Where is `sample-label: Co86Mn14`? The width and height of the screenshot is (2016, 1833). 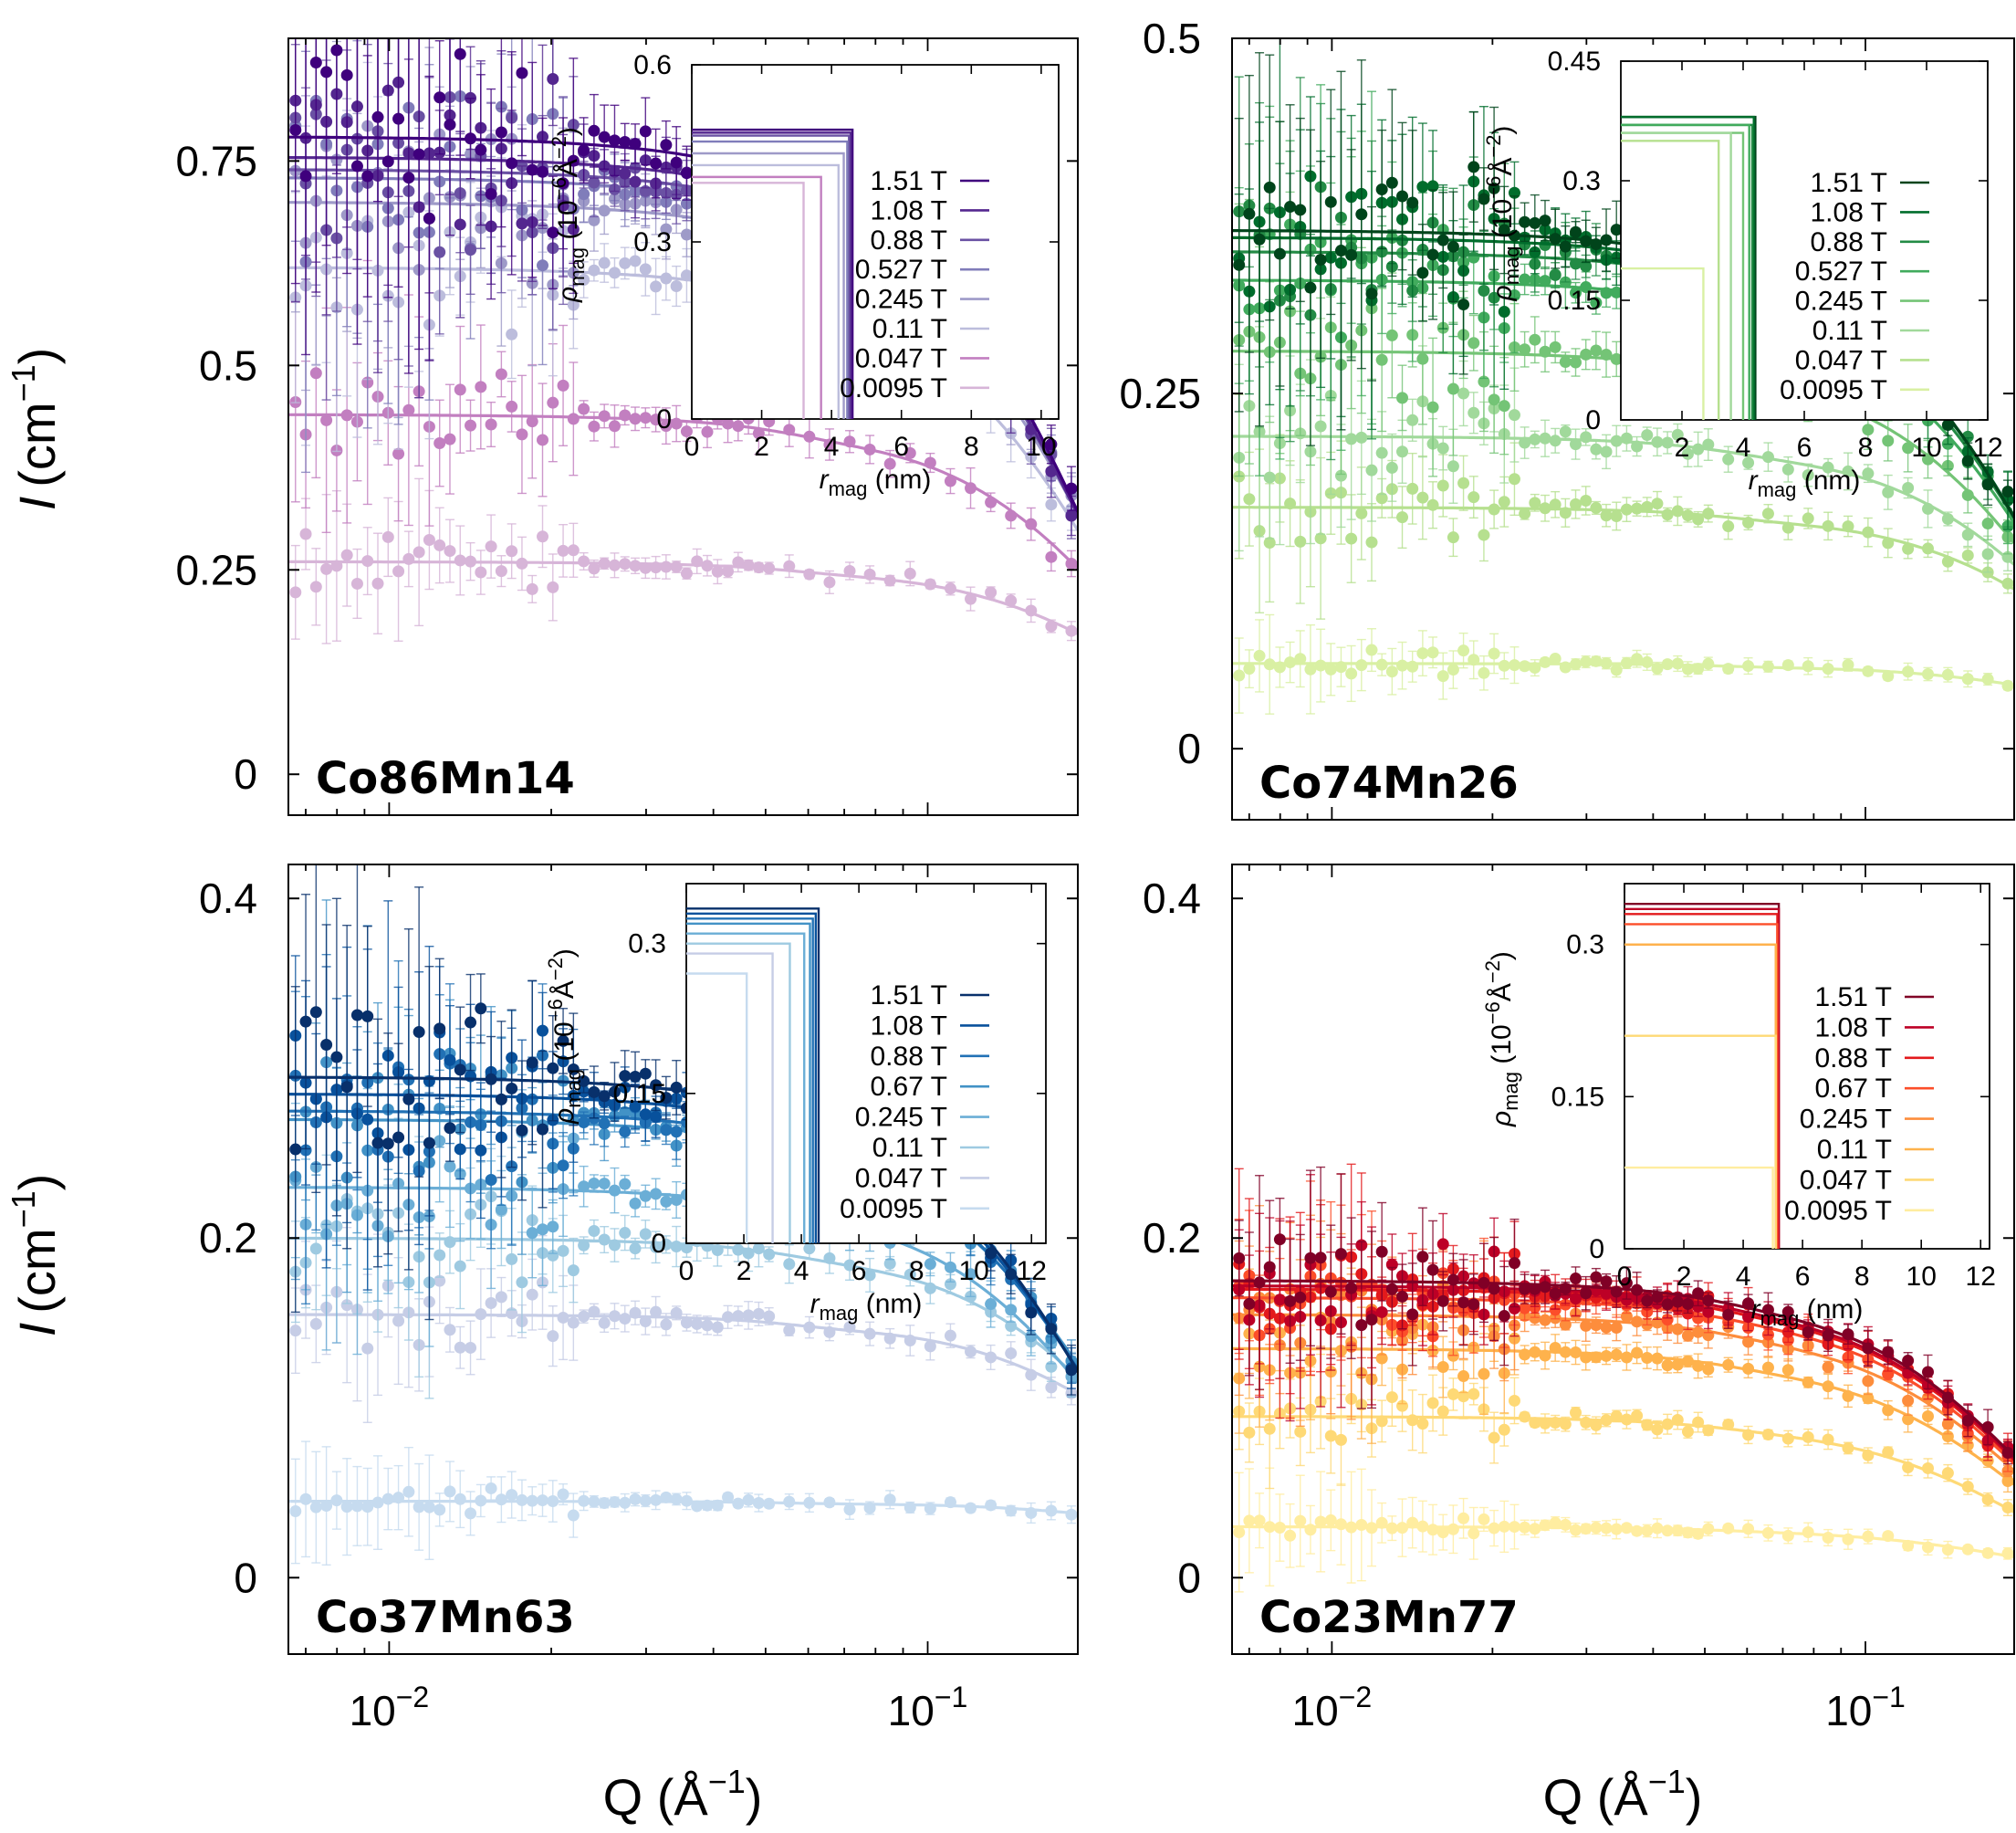
sample-label: Co86Mn14 is located at coordinates (445, 778).